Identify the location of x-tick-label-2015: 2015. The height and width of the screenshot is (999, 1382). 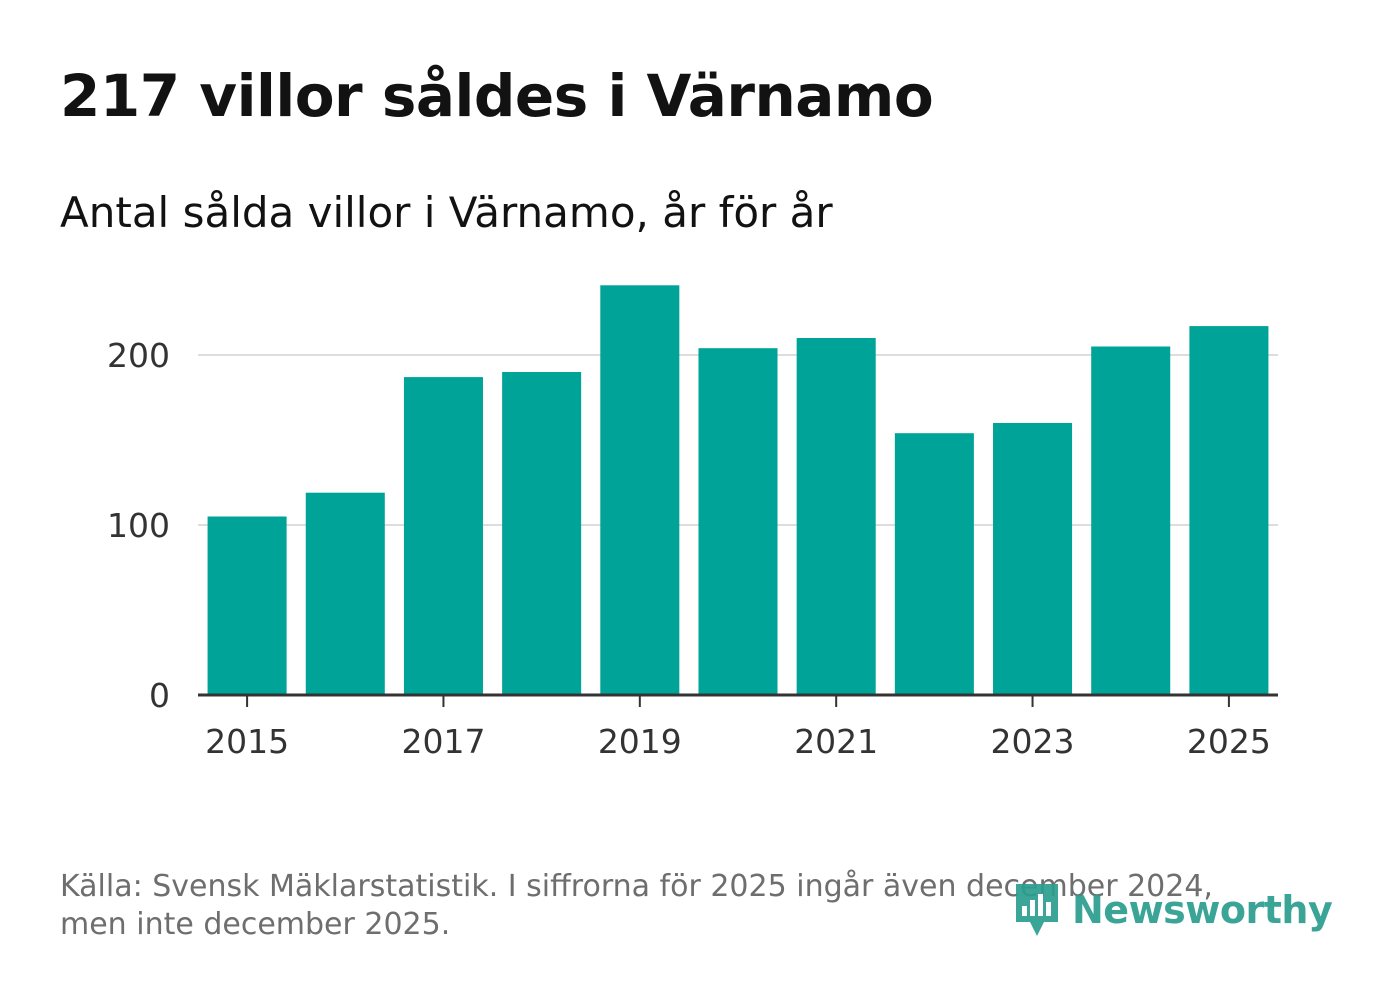
(247, 741).